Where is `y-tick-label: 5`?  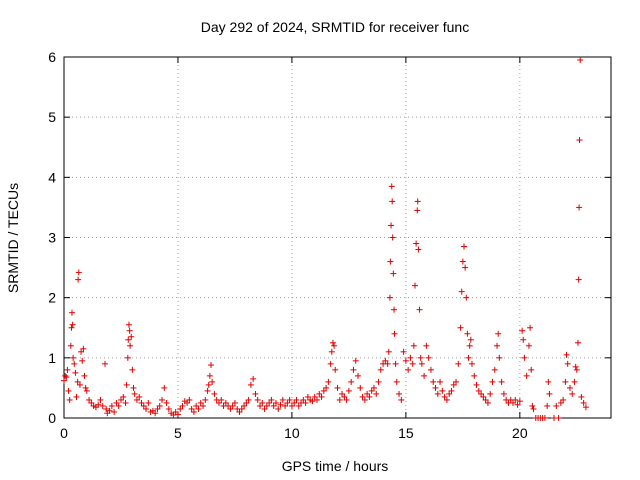
y-tick-label: 5 is located at coordinates (52, 117).